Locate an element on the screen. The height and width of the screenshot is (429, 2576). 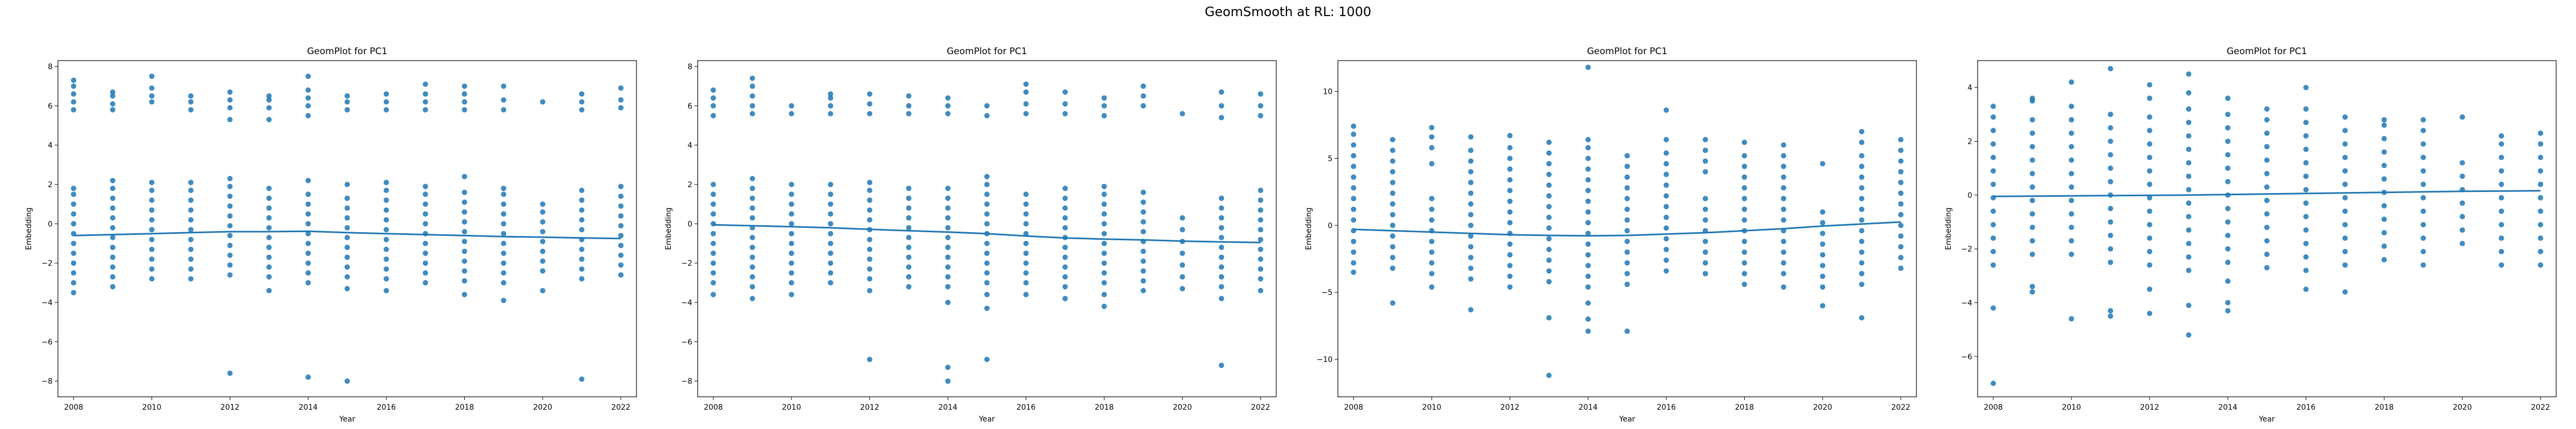
y-tick-label: 2 is located at coordinates (50, 185).